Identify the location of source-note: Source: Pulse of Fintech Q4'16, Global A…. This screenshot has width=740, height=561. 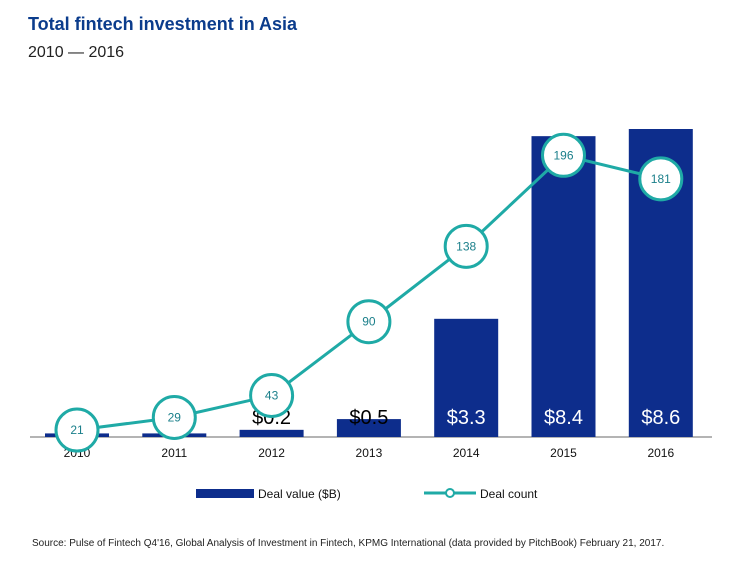
(348, 543).